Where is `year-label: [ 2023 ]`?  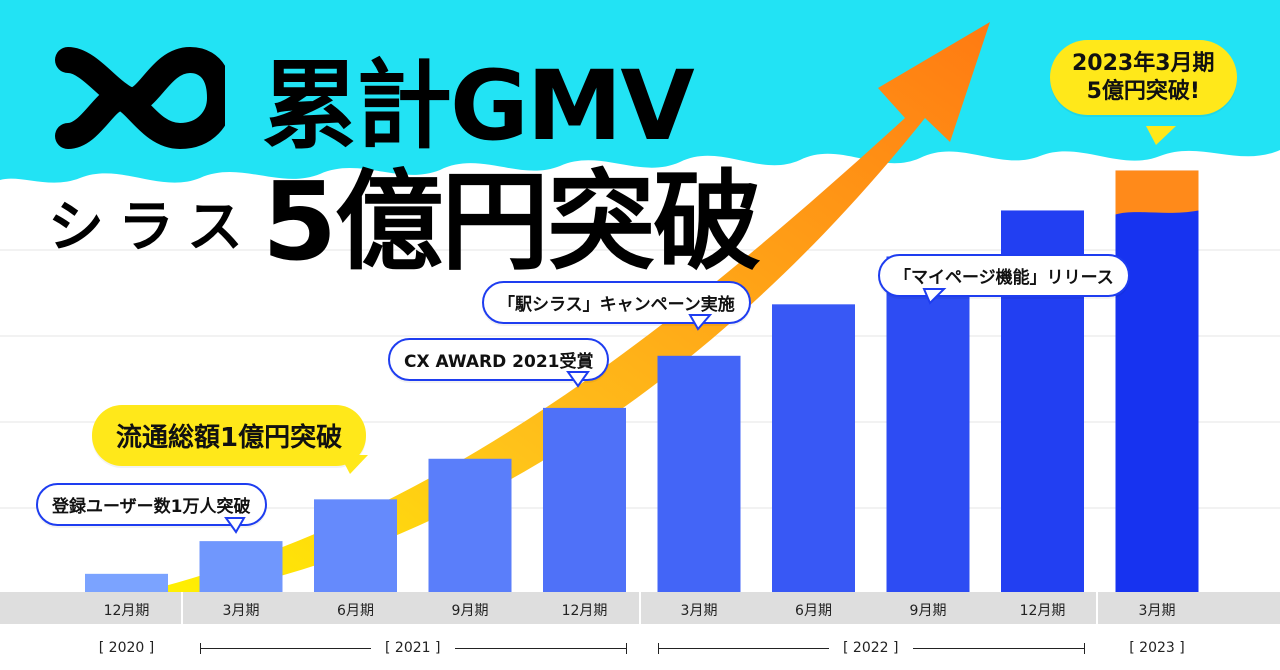 year-label: [ 2023 ] is located at coordinates (1157, 648).